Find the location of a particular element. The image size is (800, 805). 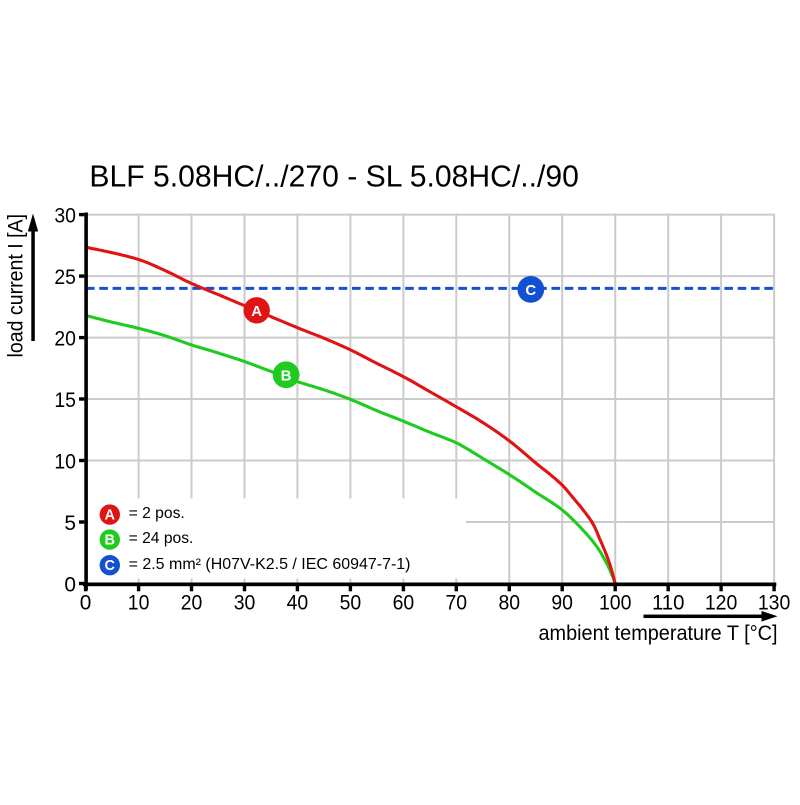

svg-text: 100 is located at coordinates (615, 603).